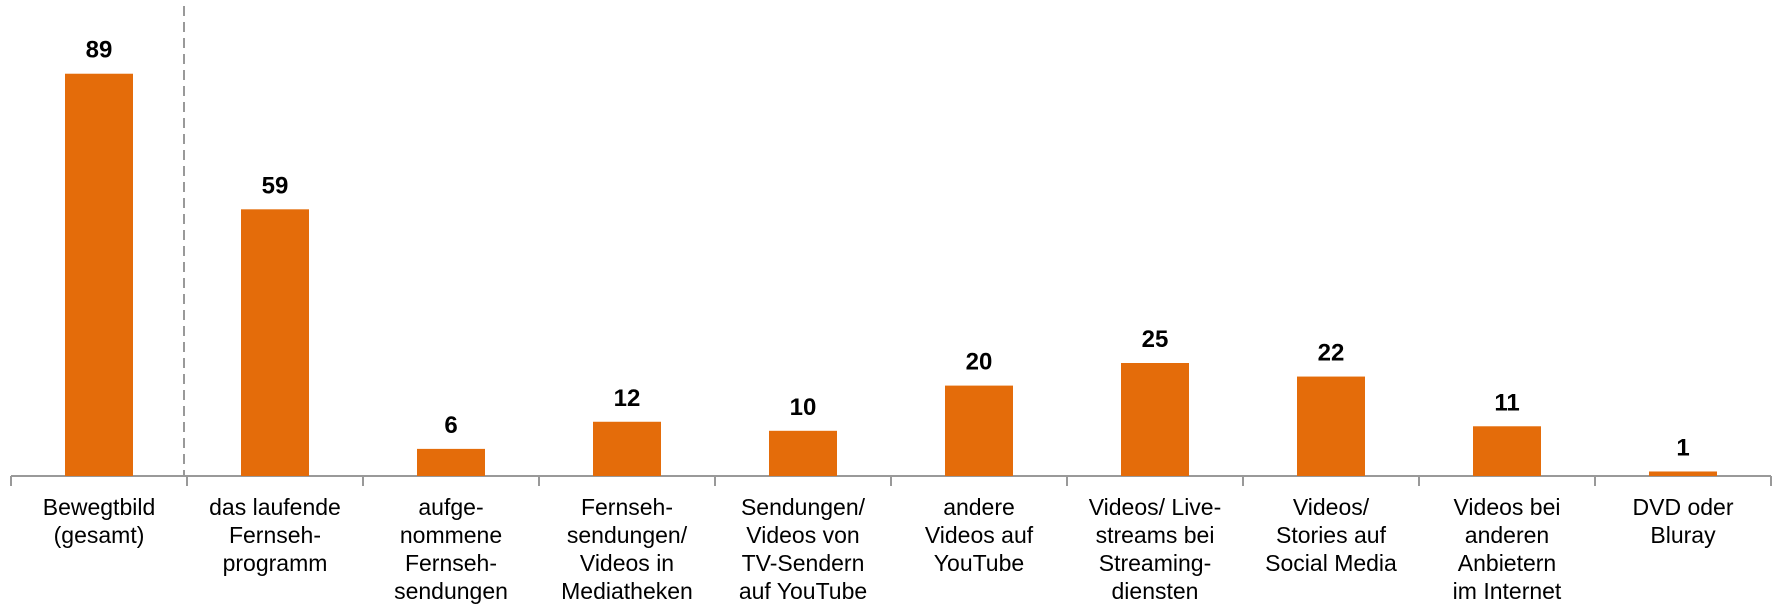  Describe the element at coordinates (1683, 521) in the screenshot. I see `x-tick-label: DVD oder Bluray` at that location.